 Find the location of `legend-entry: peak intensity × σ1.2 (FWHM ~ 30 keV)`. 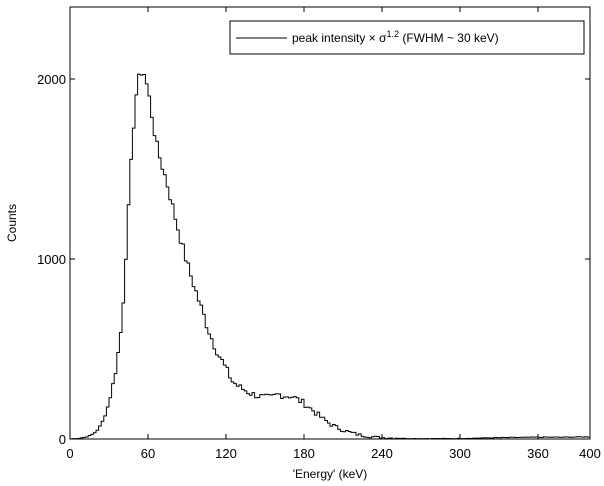

legend-entry: peak intensity × σ1.2 (FWHM ~ 30 keV) is located at coordinates (395, 37).